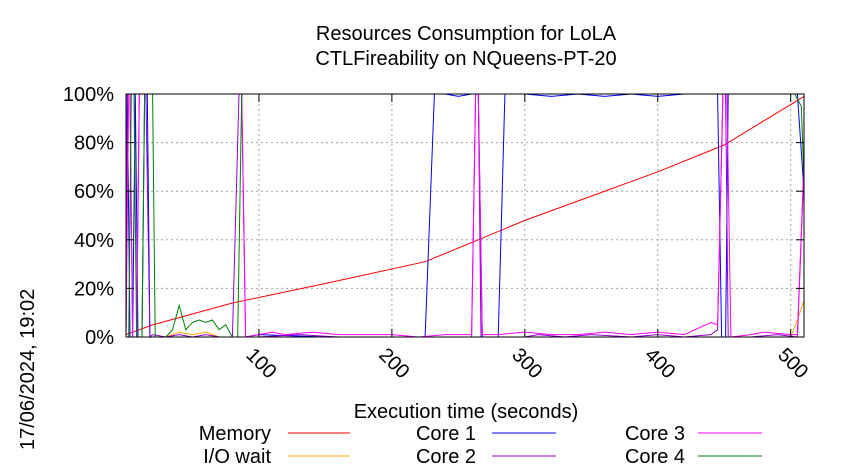 This screenshot has width=850, height=475. Describe the element at coordinates (655, 457) in the screenshot. I see `legend-label-core-4: Core 4` at that location.